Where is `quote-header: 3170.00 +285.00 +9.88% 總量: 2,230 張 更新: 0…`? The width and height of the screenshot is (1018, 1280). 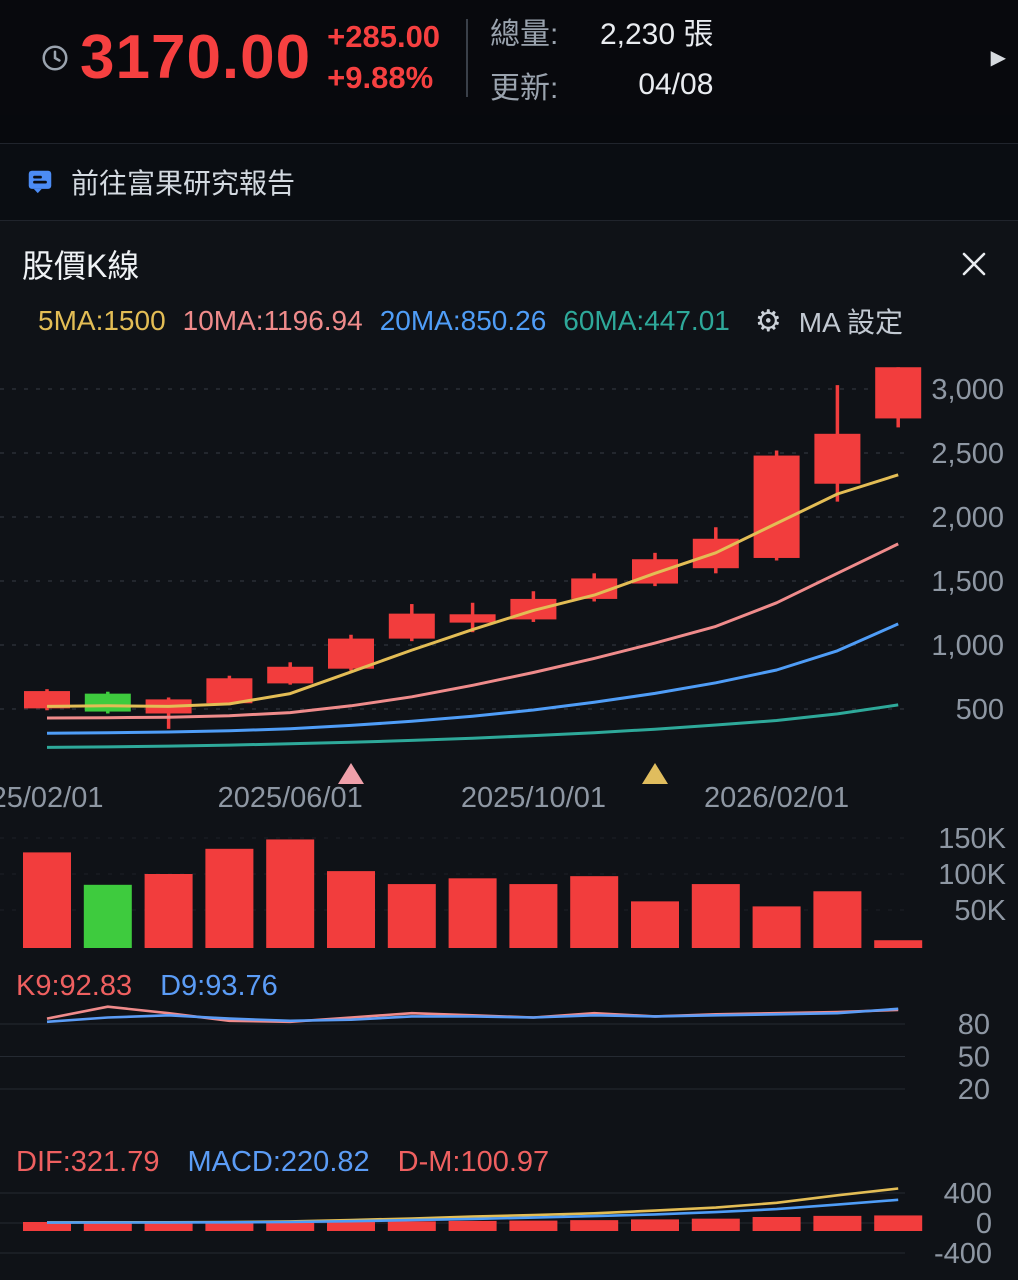 quote-header: 3170.00 +285.00 +9.88% 總量: 2,230 張 更新: 0… is located at coordinates (509, 57).